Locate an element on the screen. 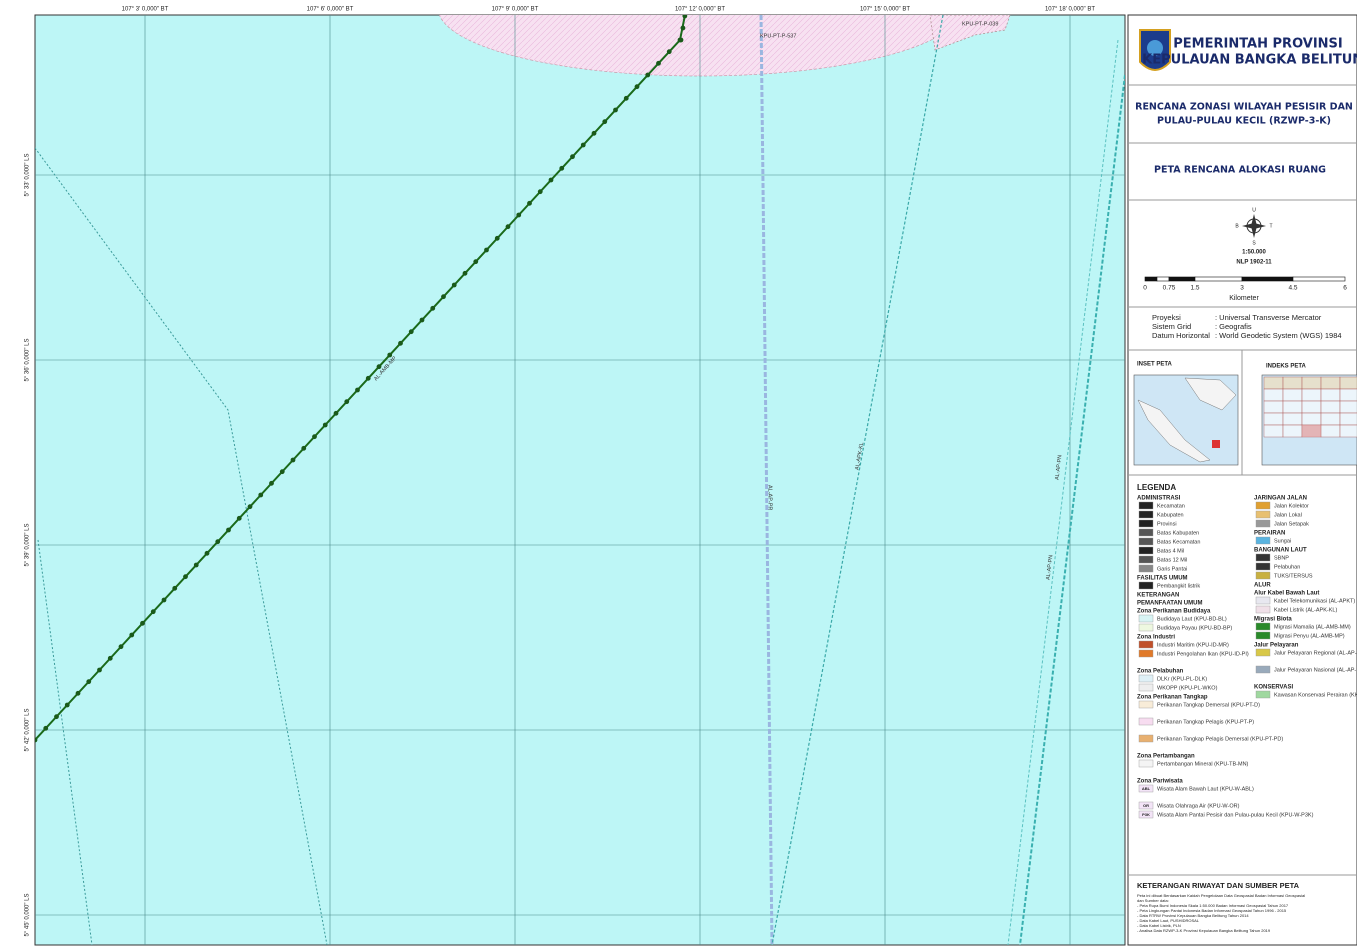 The height and width of the screenshot is (948, 1357). note-line: dan Sumber data: is located at coordinates (1153, 900).